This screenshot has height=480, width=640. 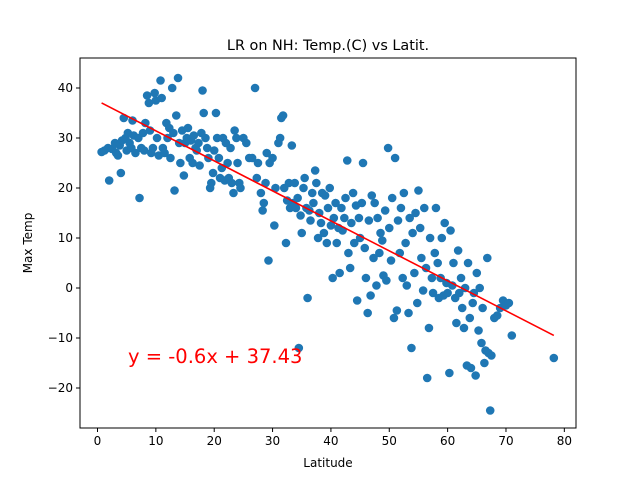 I want to click on chart-title: LR on NH: Temp.(C) vs Latit., so click(x=328, y=46).